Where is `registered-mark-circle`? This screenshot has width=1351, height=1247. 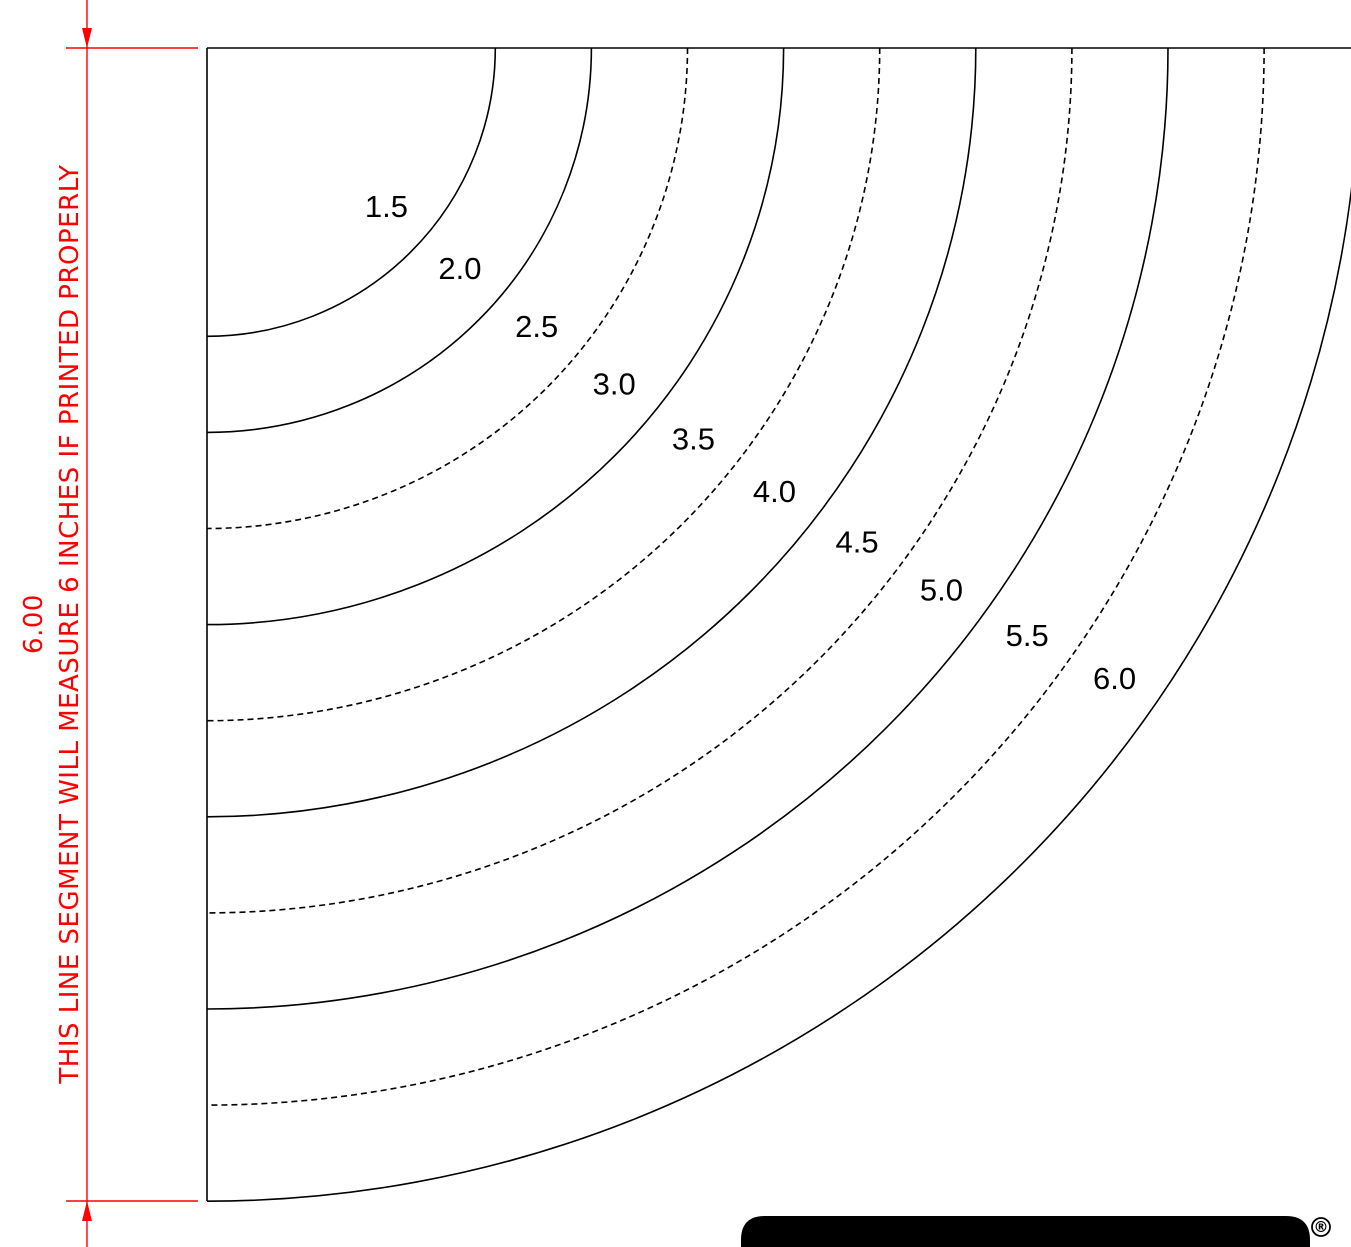
registered-mark-circle is located at coordinates (1321, 1227).